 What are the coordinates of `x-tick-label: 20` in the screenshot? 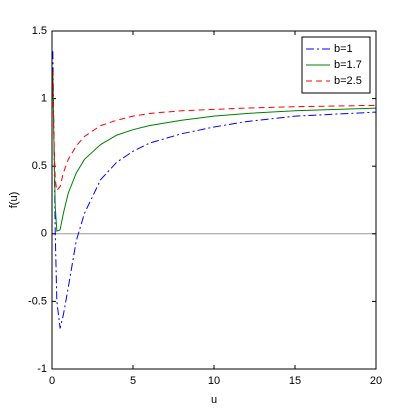 It's located at (376, 381).